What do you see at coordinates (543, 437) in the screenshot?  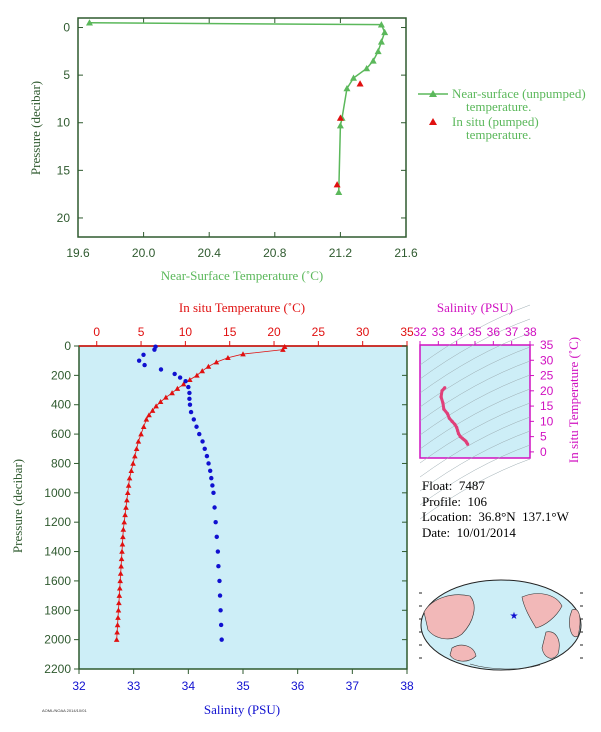 I see `ts-y-tick-label: 5` at bounding box center [543, 437].